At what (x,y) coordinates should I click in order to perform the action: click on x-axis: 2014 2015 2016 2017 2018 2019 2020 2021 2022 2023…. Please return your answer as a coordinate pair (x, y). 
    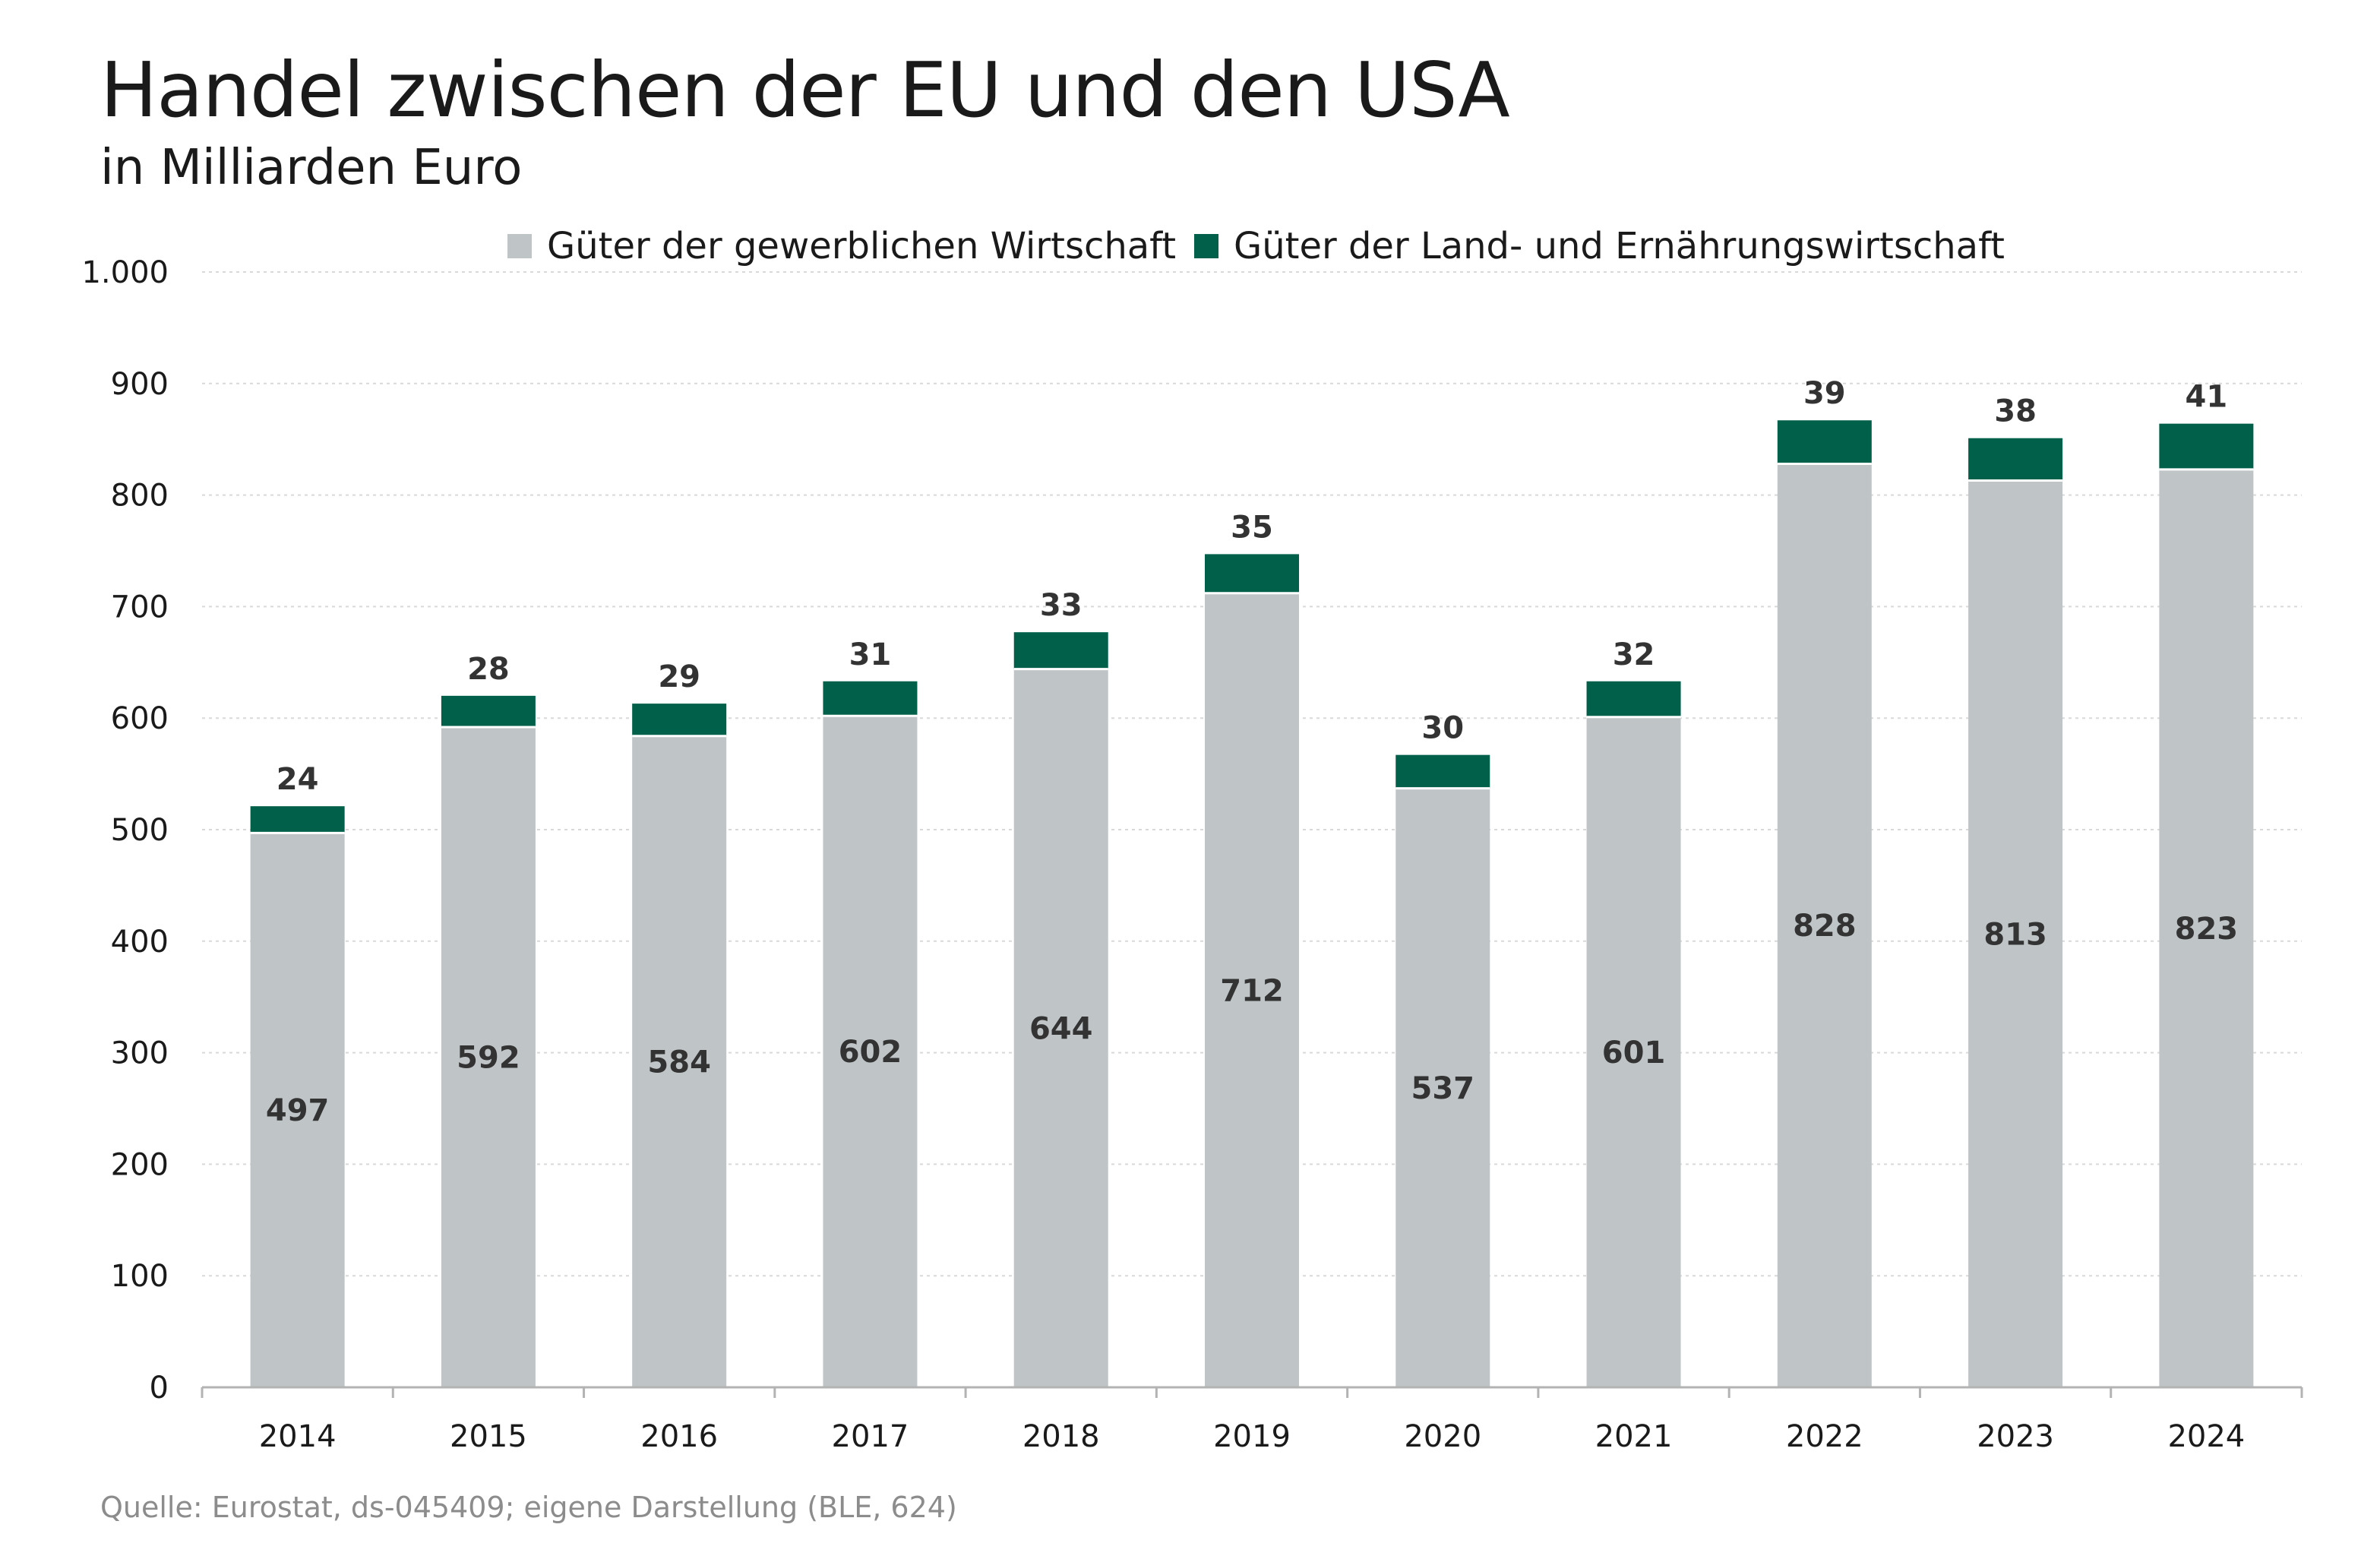
    Looking at the image, I should click on (1252, 1420).